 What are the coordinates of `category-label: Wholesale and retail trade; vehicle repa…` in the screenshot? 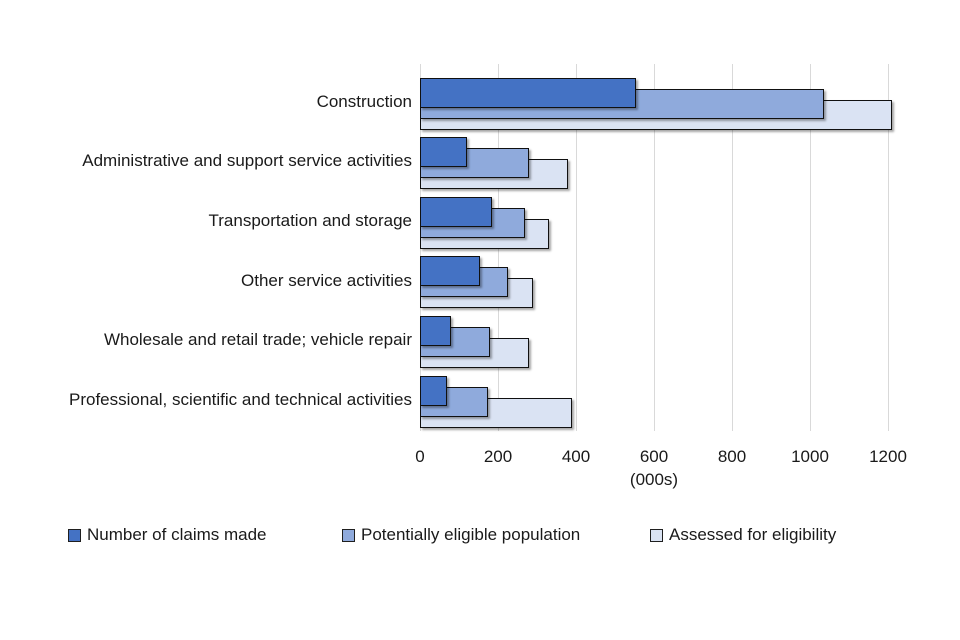 It's located at (257, 340).